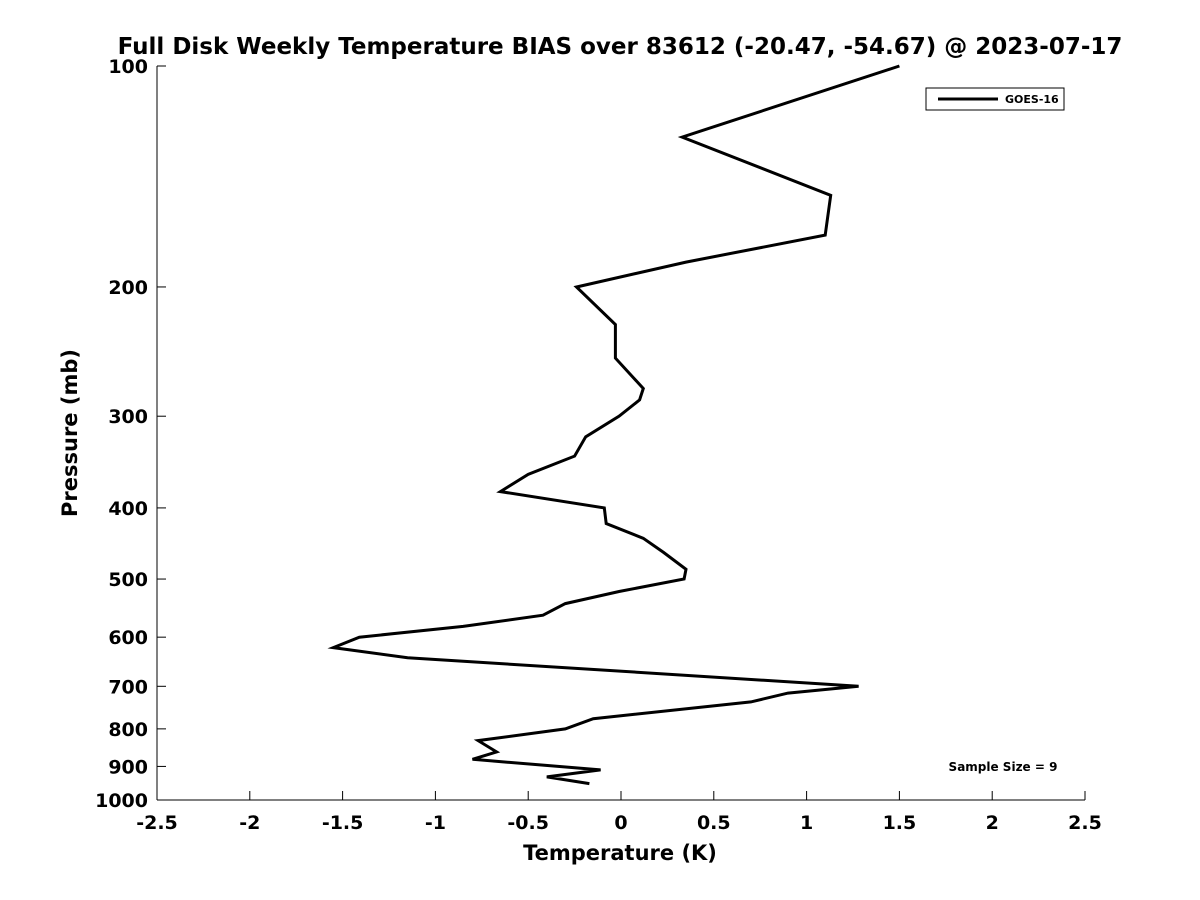  What do you see at coordinates (128, 417) in the screenshot?
I see `y-tick-label: 300` at bounding box center [128, 417].